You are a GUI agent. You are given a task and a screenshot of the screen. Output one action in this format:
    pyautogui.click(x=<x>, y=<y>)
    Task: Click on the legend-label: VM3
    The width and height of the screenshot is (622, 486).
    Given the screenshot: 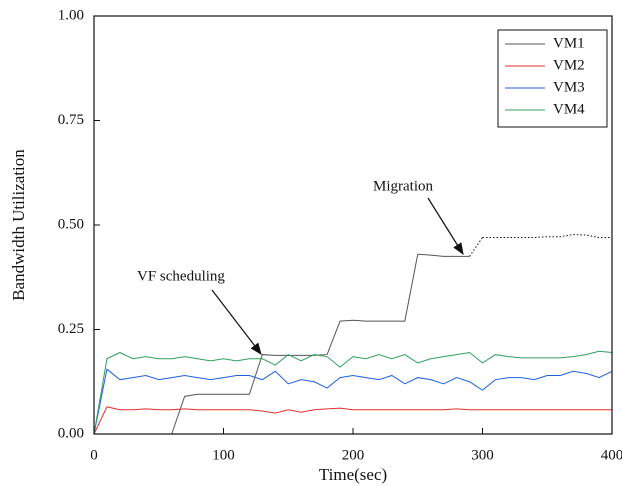 What is the action you would take?
    pyautogui.click(x=569, y=87)
    